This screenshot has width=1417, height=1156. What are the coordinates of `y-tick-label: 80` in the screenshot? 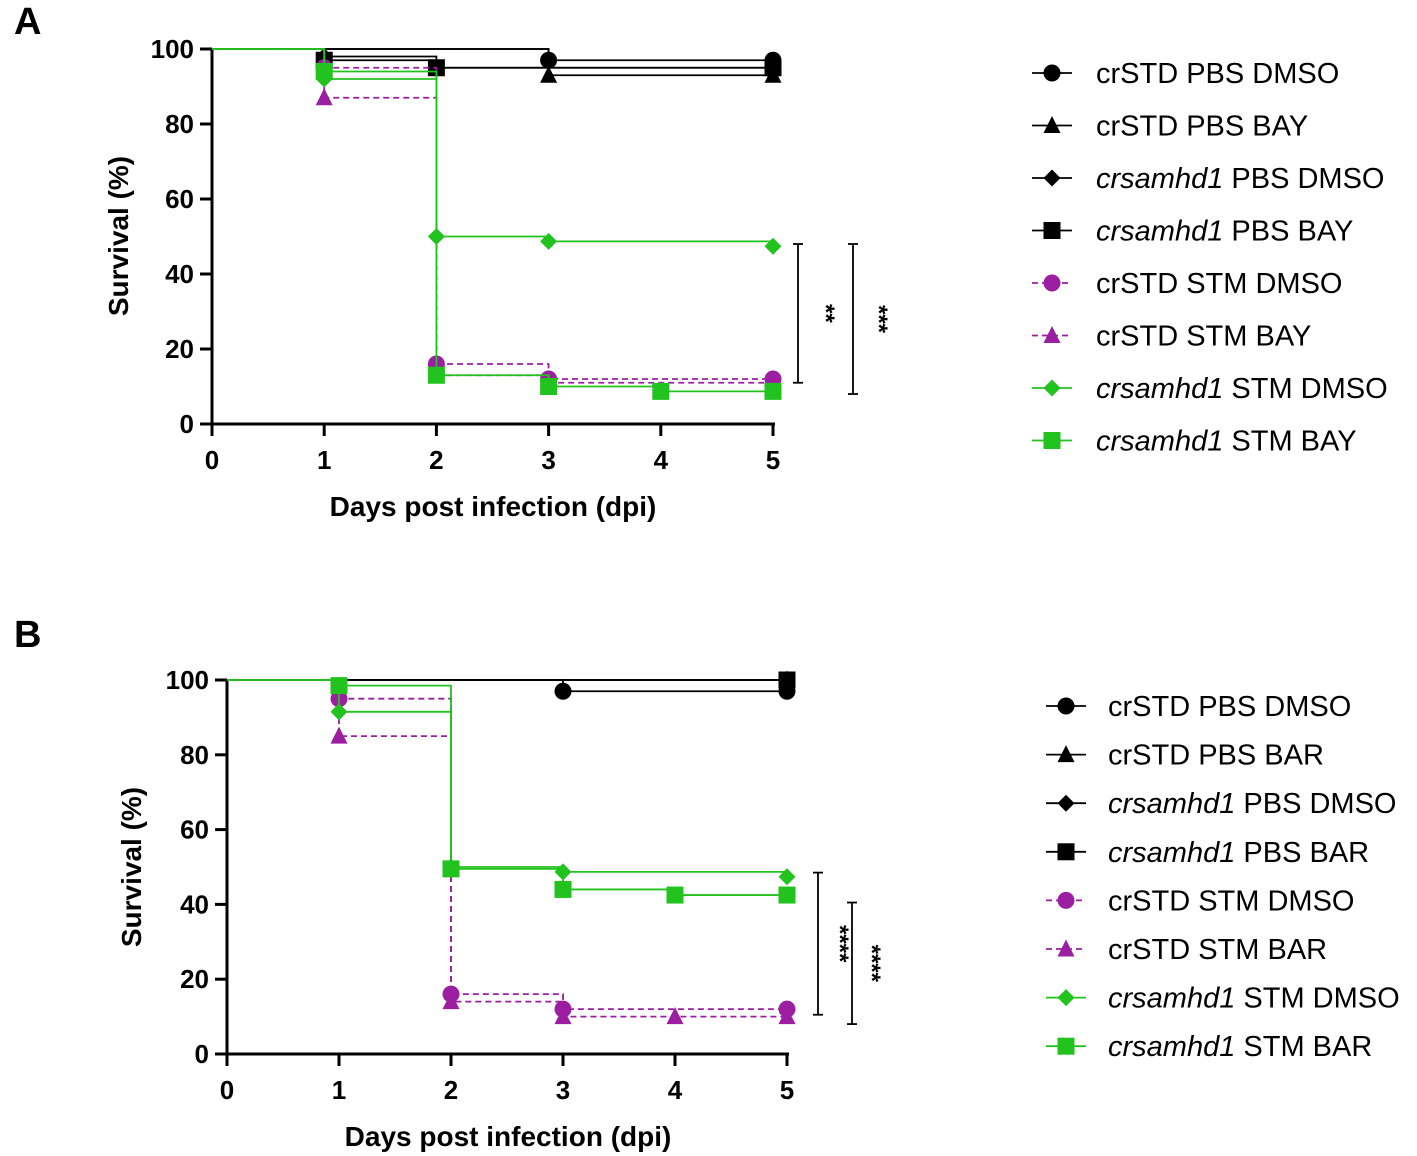 It's located at (179, 124).